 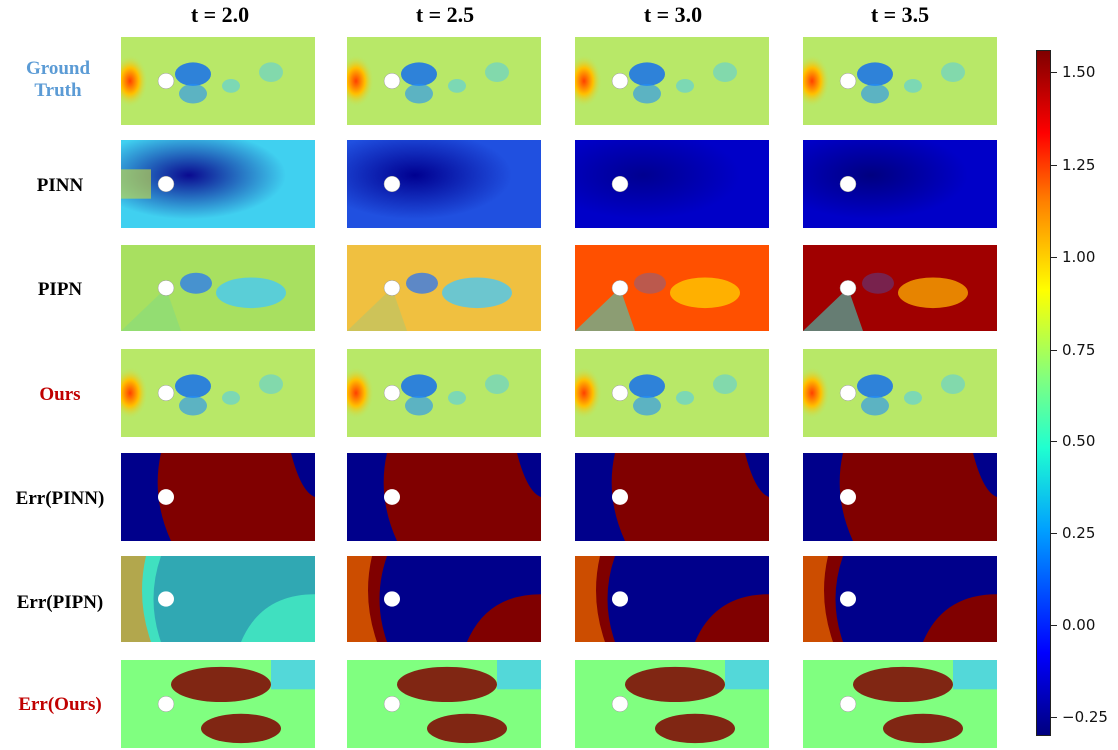 What do you see at coordinates (672, 704) in the screenshot?
I see `panel-err-ours-col3` at bounding box center [672, 704].